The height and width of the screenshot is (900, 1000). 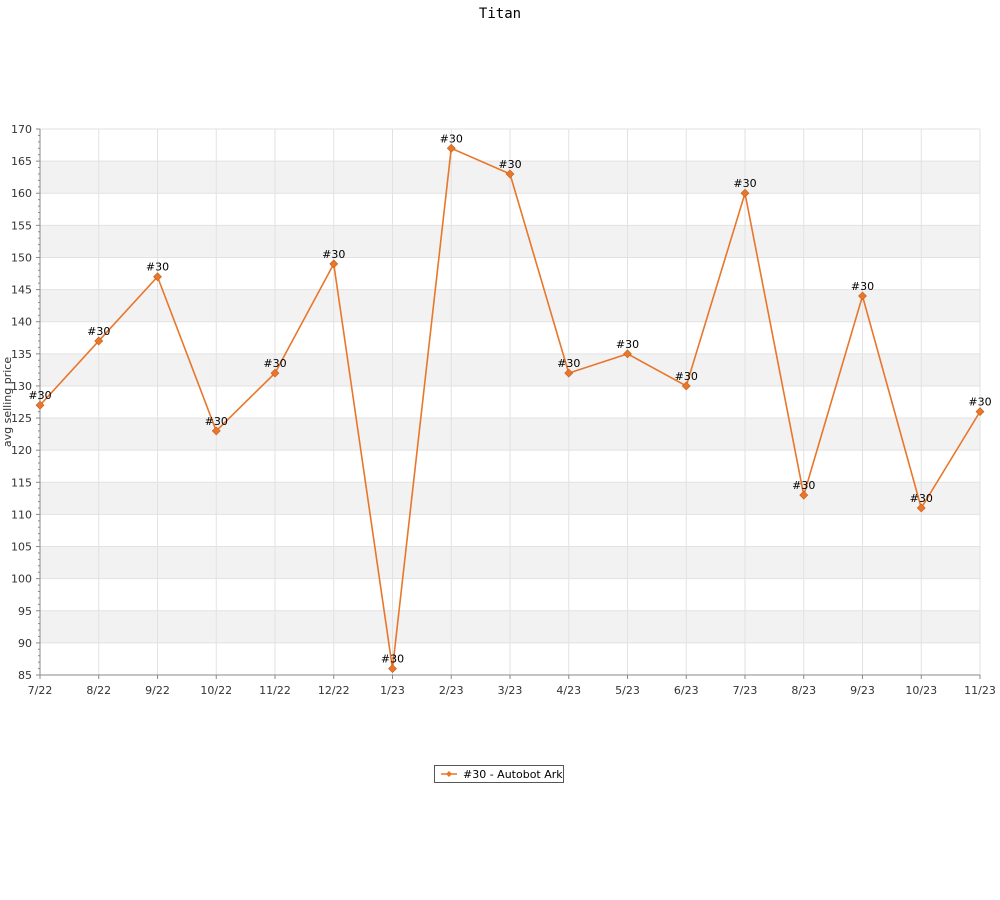 What do you see at coordinates (449, 774) in the screenshot?
I see `legend-marker-icon` at bounding box center [449, 774].